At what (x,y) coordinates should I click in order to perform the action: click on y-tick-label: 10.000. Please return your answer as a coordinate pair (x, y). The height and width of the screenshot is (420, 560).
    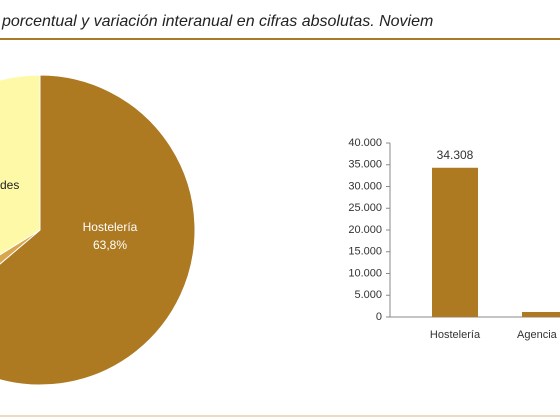
    Looking at the image, I should click on (365, 273).